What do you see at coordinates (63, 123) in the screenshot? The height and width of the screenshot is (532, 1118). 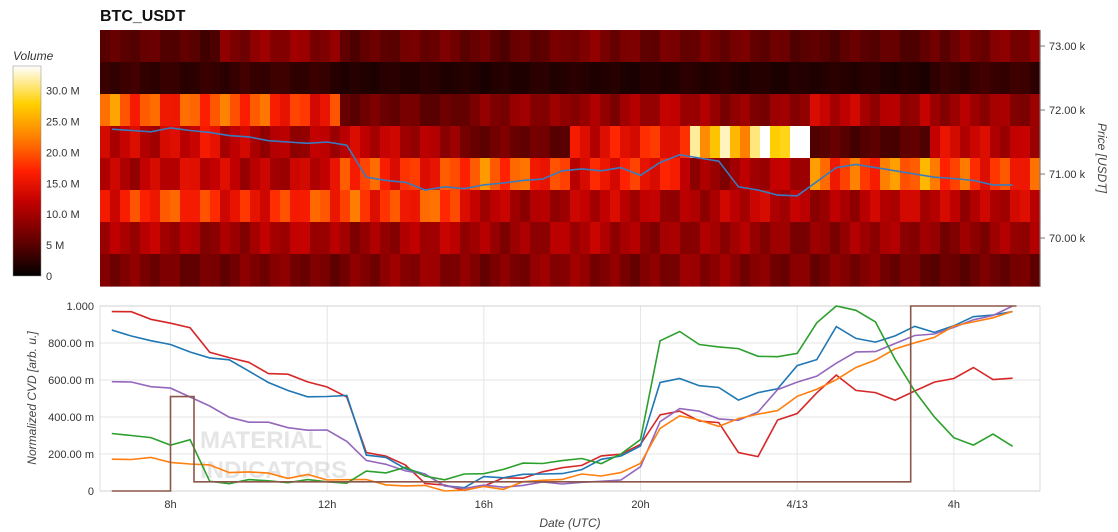 I see `colorbar-tick-label: 25.0 M` at bounding box center [63, 123].